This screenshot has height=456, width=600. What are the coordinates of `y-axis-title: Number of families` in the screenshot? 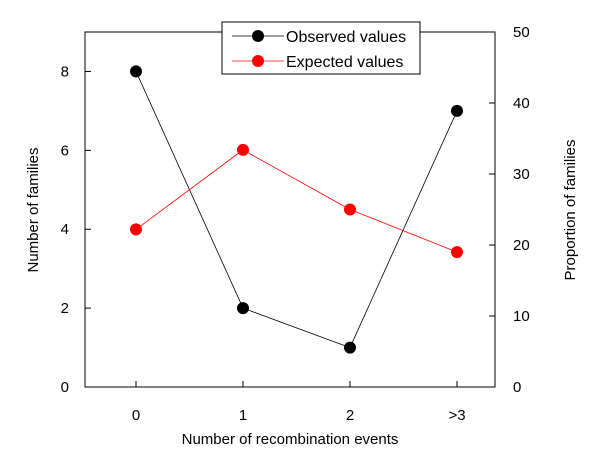 It's located at (33, 209).